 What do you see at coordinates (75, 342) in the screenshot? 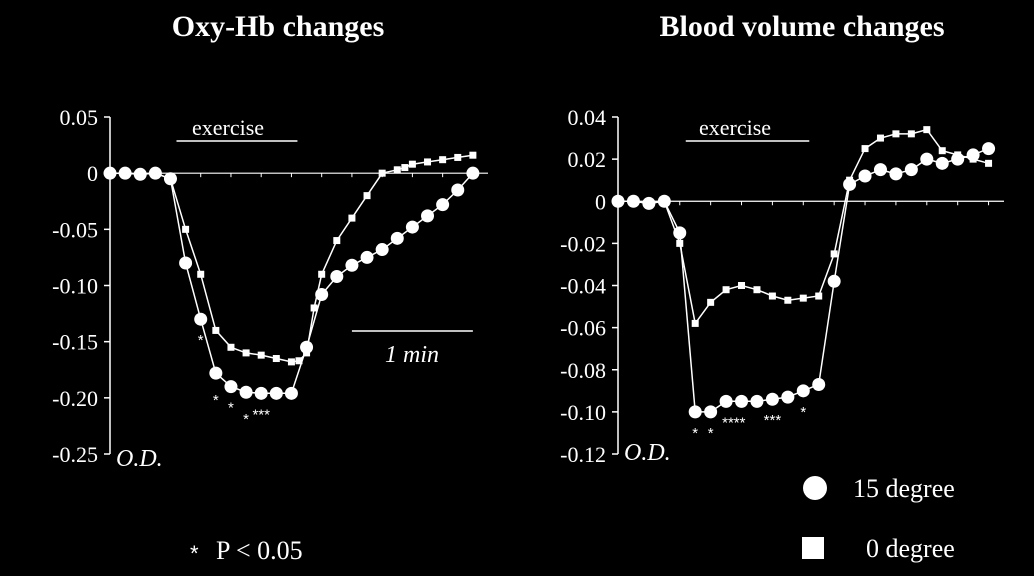
I see `chart-1-y-tick-label: -0.15` at bounding box center [75, 342].